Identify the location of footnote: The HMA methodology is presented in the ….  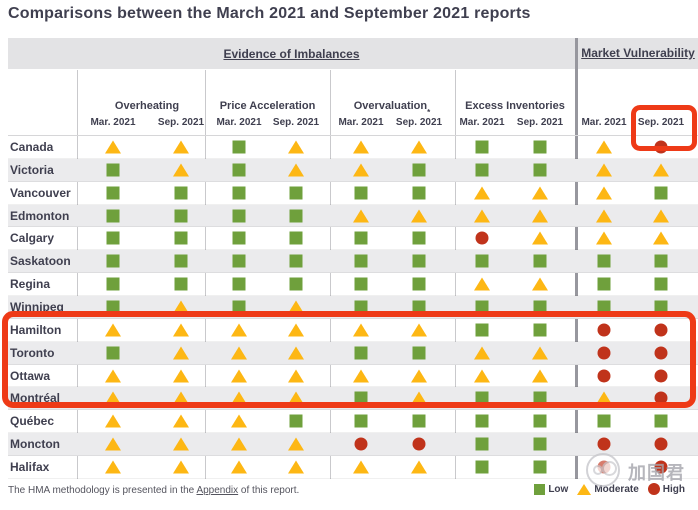
(153, 490).